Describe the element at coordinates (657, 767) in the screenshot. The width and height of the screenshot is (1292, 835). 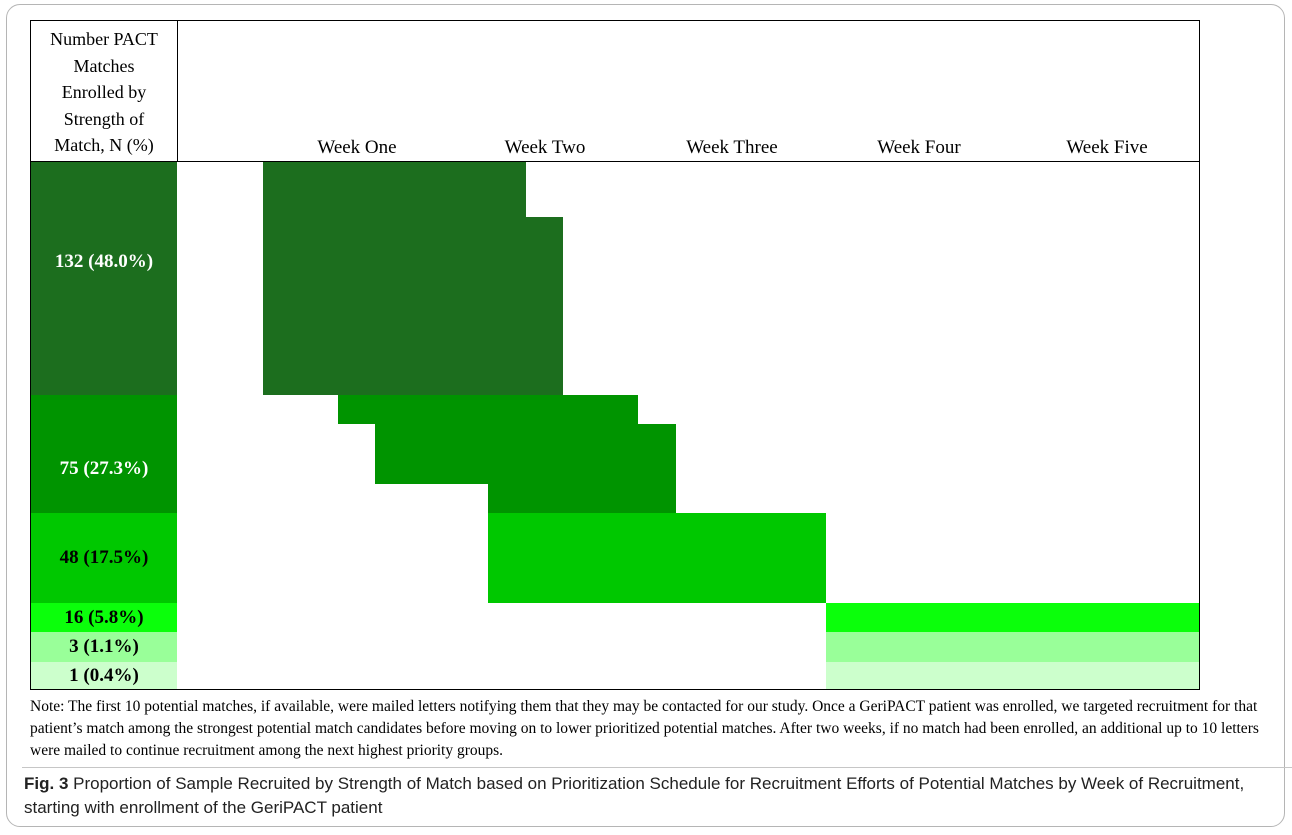
I see `caption-divider` at that location.